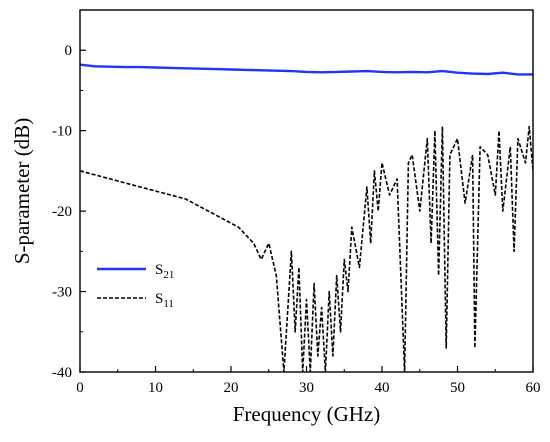 The width and height of the screenshot is (550, 442). What do you see at coordinates (306, 388) in the screenshot?
I see `x-tick-label: 30` at bounding box center [306, 388].